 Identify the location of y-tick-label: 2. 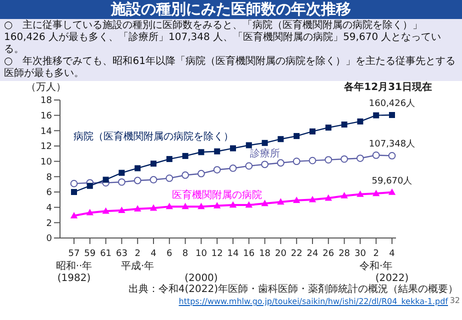
(49, 223).